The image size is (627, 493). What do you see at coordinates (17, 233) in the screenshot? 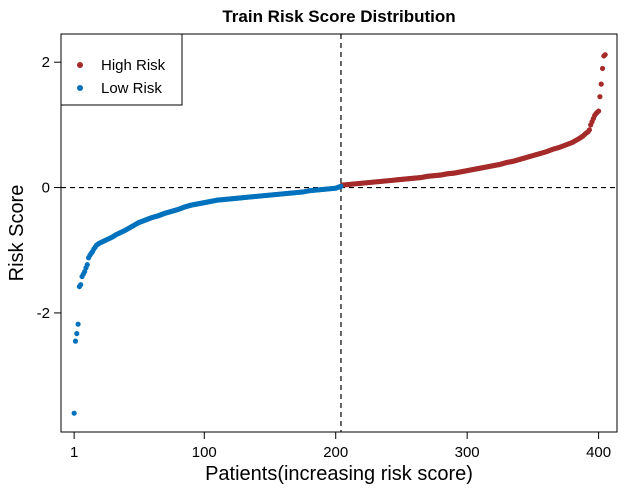
I see `y-axis-title: Risk Score` at bounding box center [17, 233].